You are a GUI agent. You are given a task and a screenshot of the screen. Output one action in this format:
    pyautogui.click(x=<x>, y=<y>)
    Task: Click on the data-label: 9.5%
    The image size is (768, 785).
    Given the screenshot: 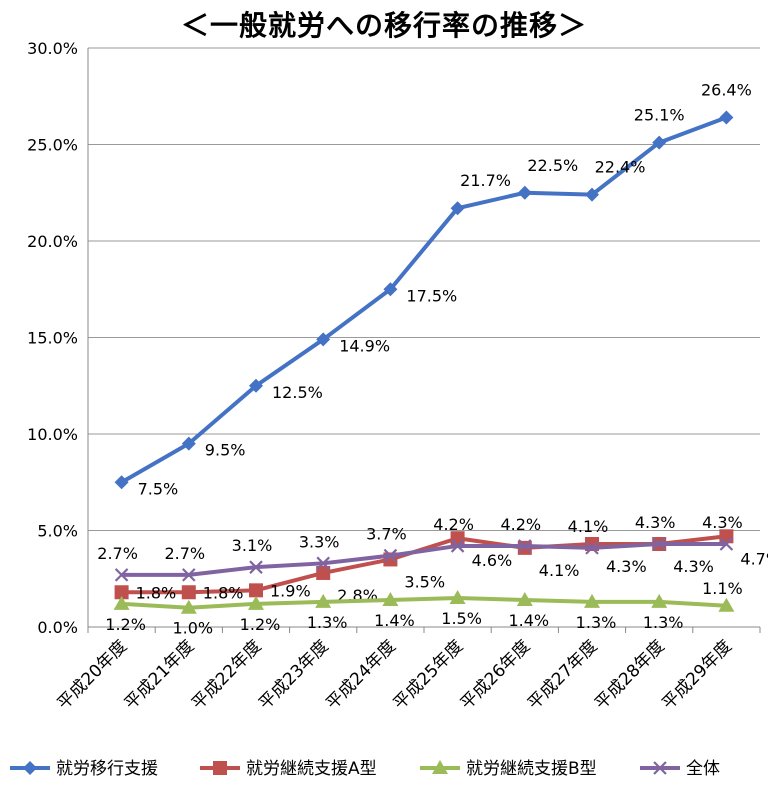 What is the action you would take?
    pyautogui.click(x=225, y=450)
    